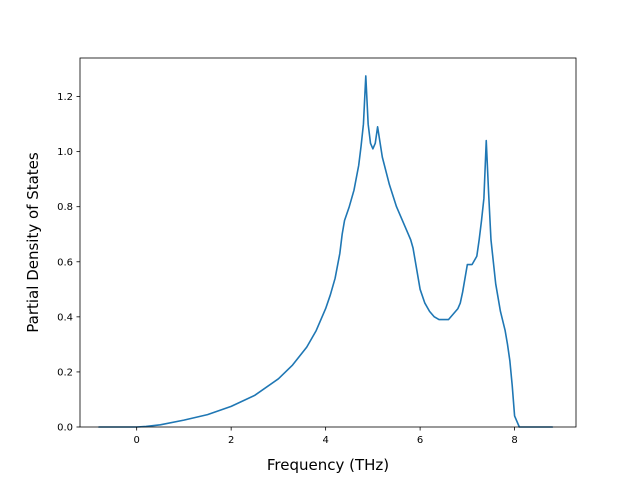 Image resolution: width=640 pixels, height=480 pixels. What do you see at coordinates (65, 152) in the screenshot?
I see `y-tick-label: 1.0` at bounding box center [65, 152].